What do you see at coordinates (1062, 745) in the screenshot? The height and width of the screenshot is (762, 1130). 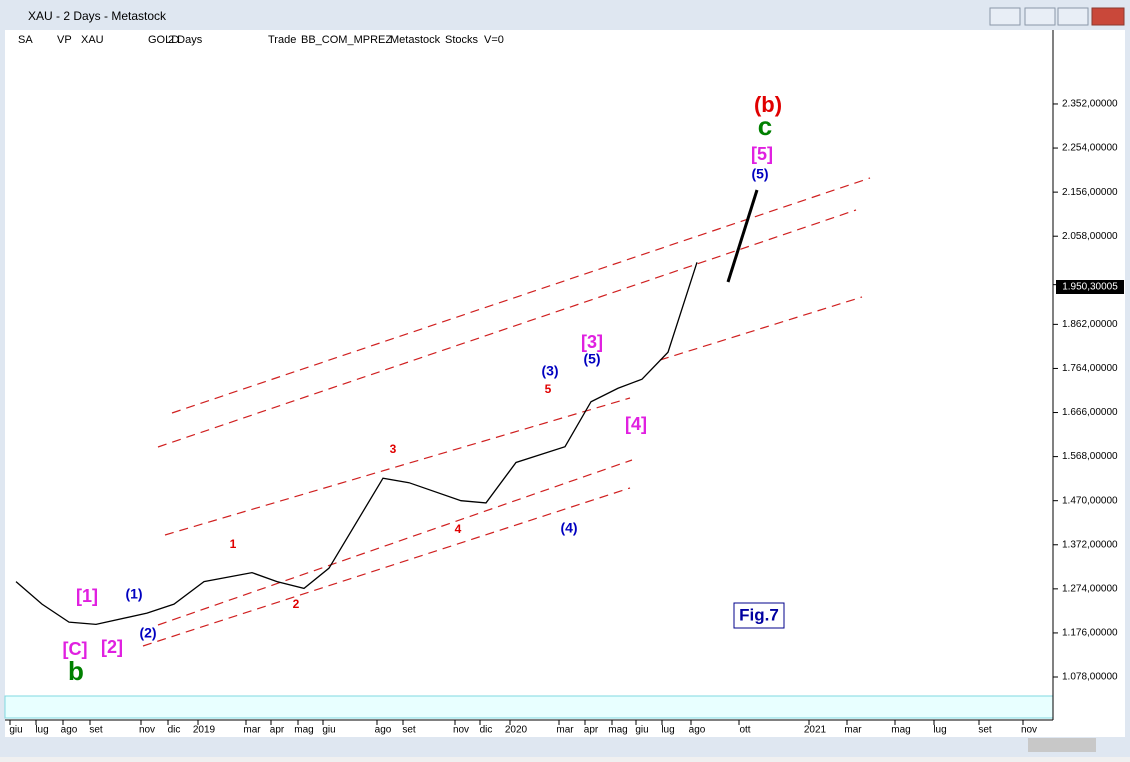 I see `scrollbar-thumb` at bounding box center [1062, 745].